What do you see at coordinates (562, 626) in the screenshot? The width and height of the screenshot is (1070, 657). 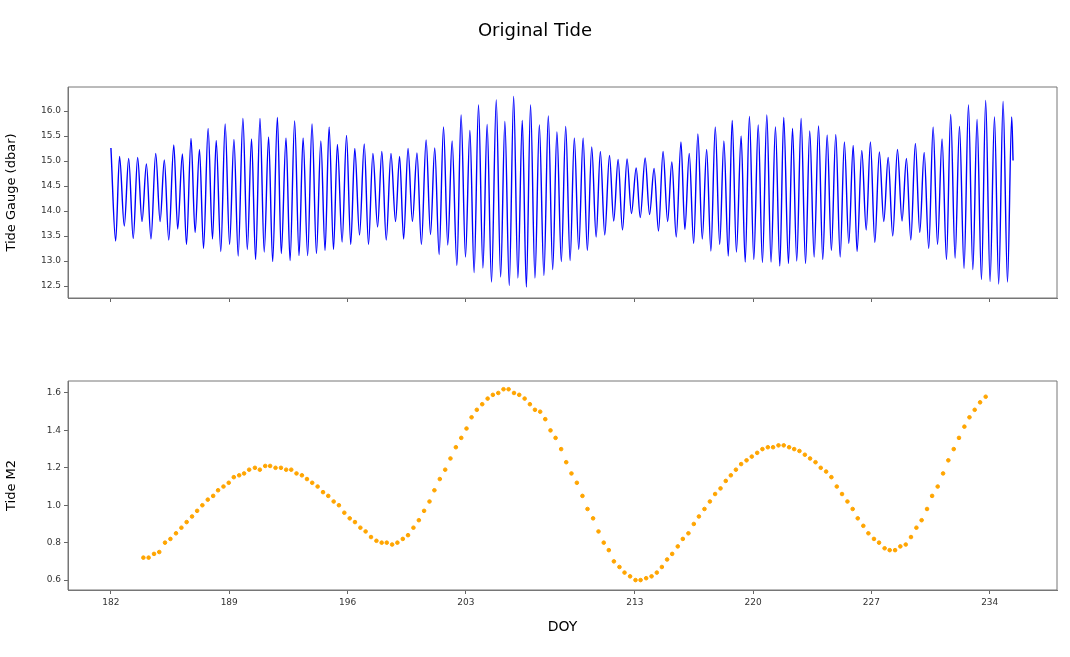 I see `x-axis-title: DOY` at bounding box center [562, 626].